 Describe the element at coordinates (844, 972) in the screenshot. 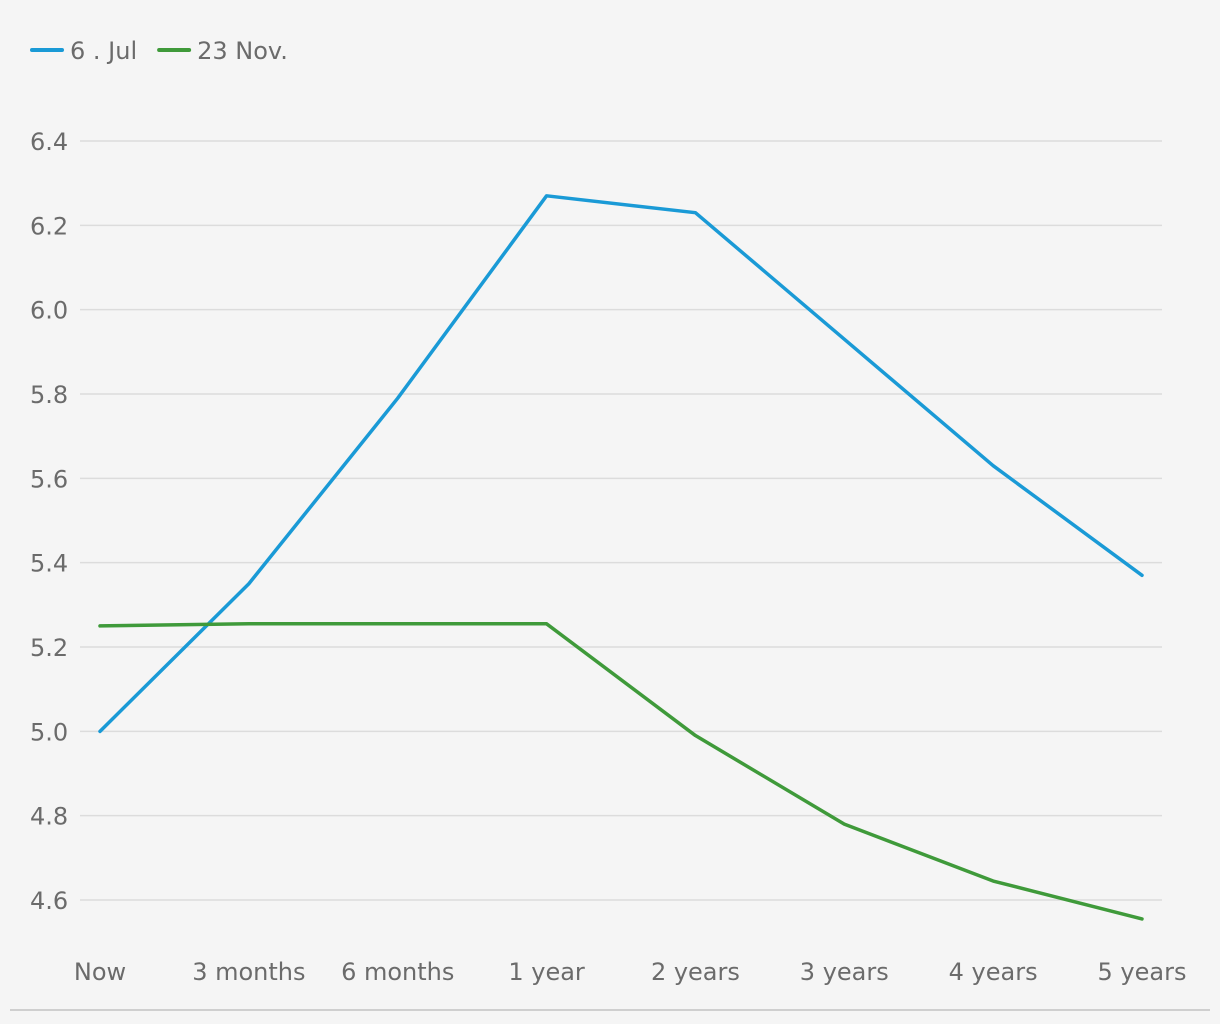

I see `x-tick-label: 3 years` at that location.